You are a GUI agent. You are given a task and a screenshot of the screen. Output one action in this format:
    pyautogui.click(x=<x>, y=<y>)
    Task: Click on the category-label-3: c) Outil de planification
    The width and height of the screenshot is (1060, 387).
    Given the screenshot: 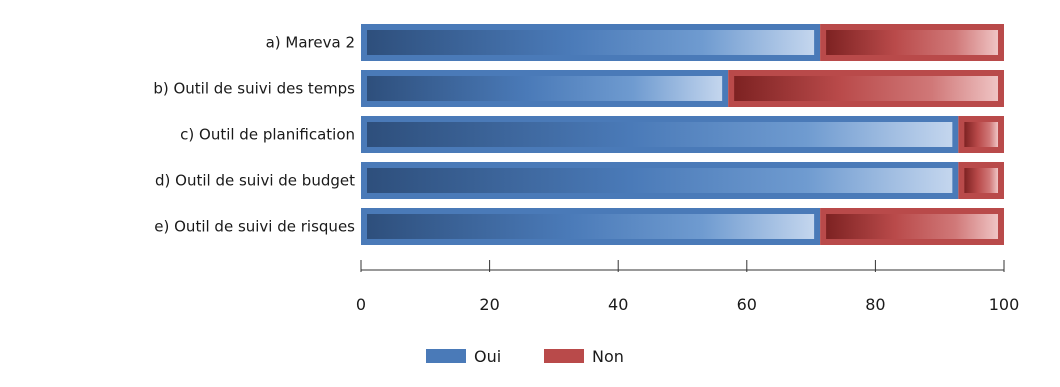 What is the action you would take?
    pyautogui.click(x=267, y=135)
    